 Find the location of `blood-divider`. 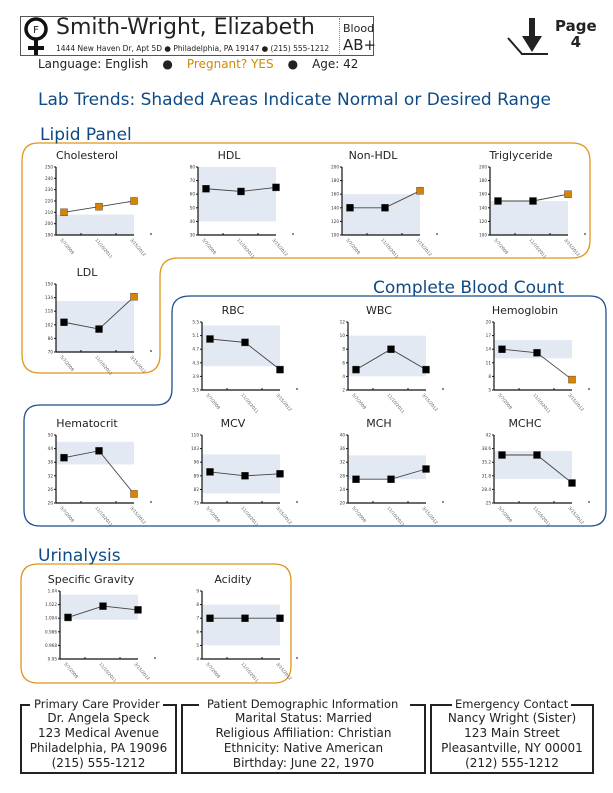

blood-divider is located at coordinates (339, 36).